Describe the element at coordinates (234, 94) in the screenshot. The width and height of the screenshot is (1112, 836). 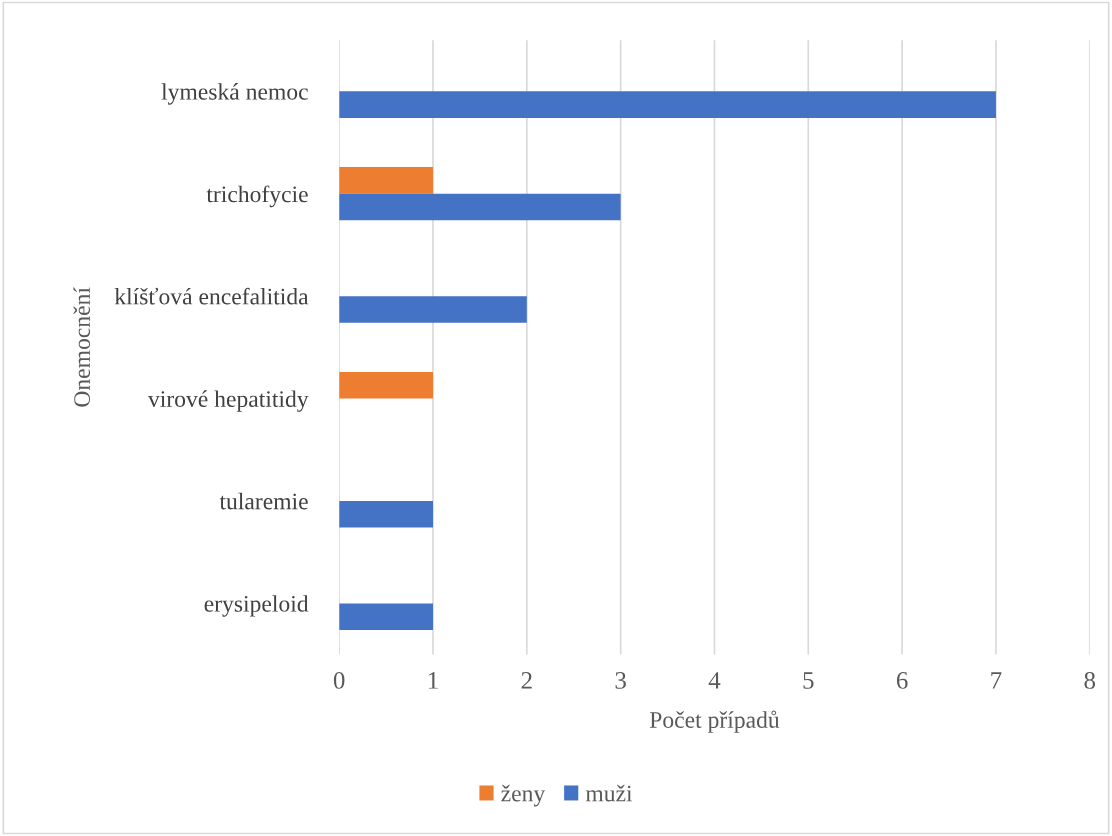
I see `y-tick-label: lymeská nemoc` at that location.